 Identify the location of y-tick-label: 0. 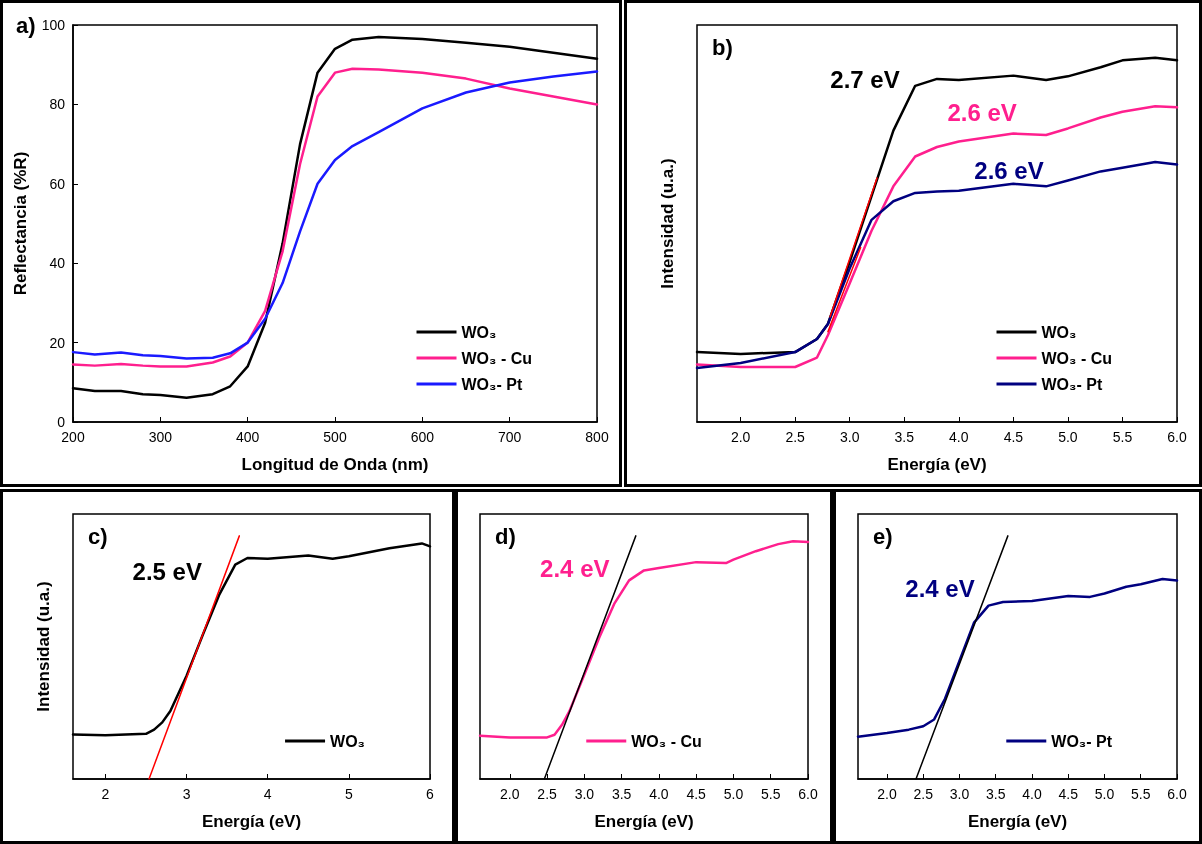
(61, 422).